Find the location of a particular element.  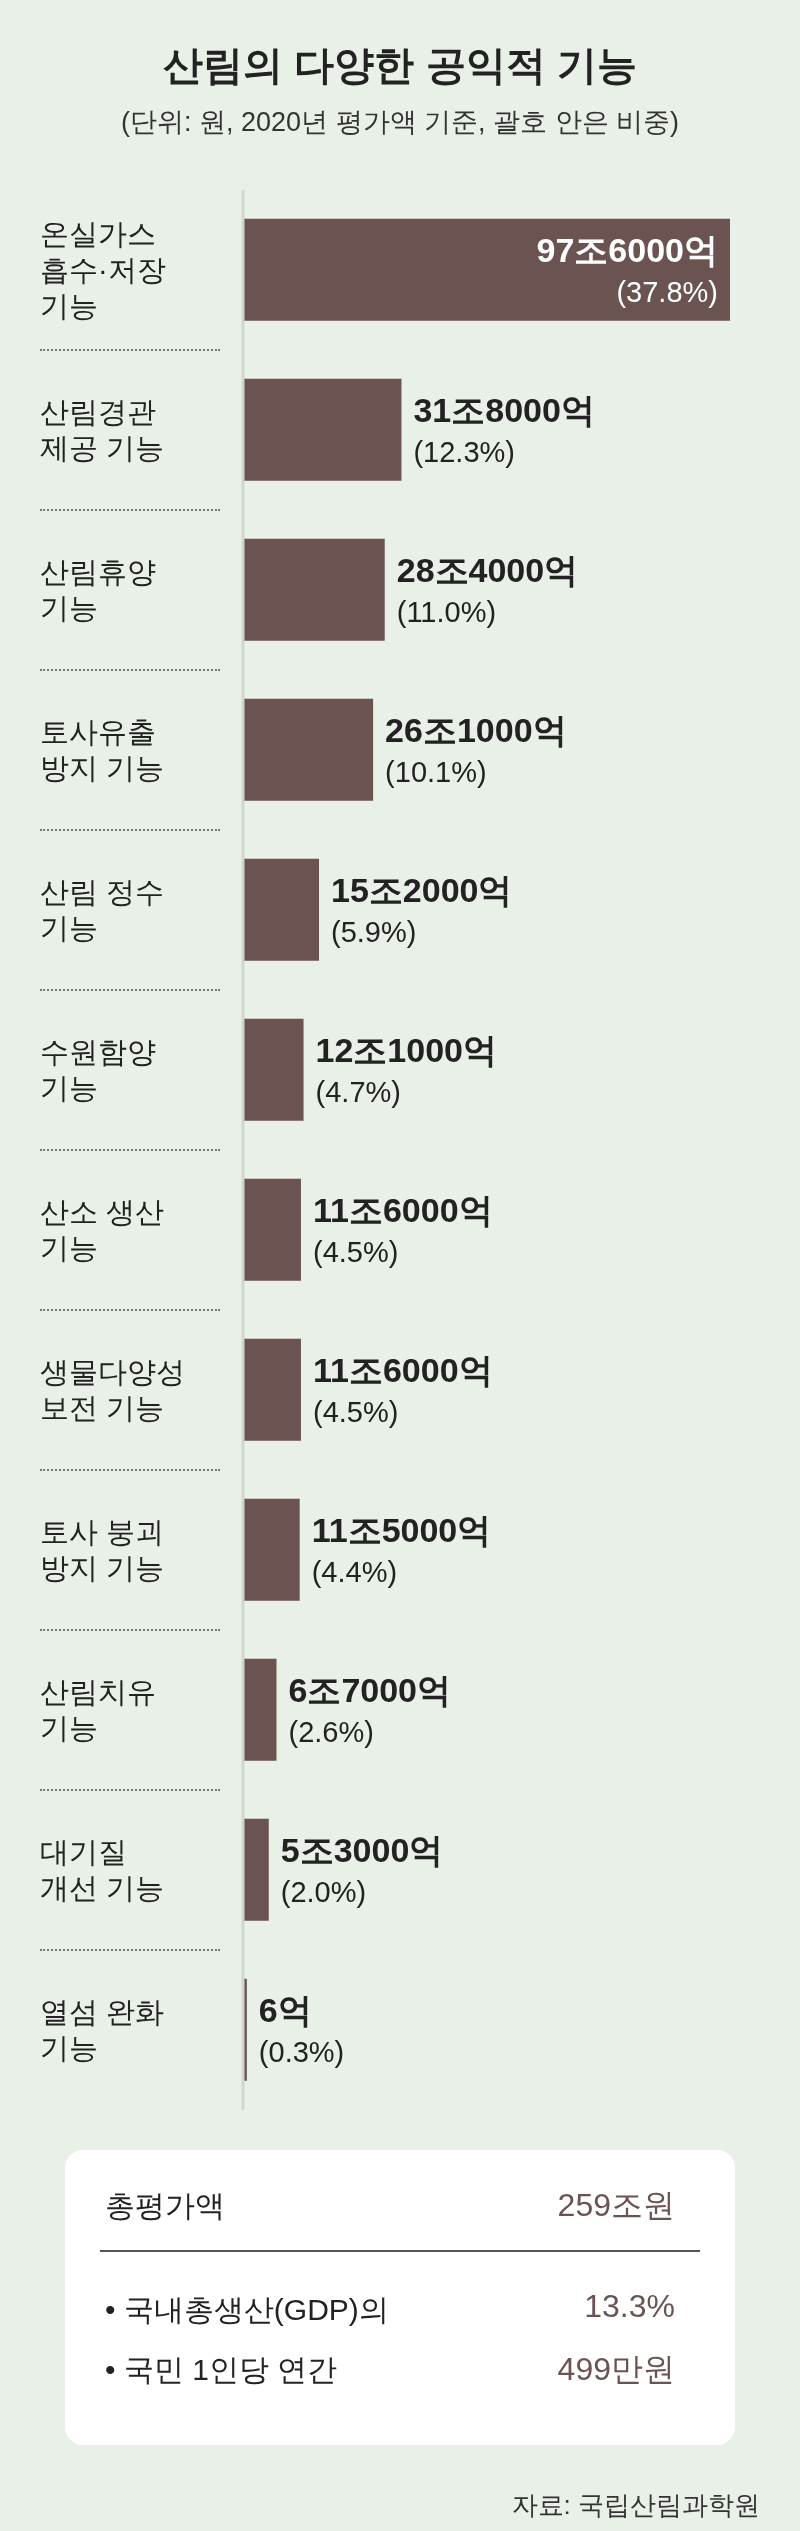

y-tick-label: 수원함양 기능 is located at coordinates (98, 1070).